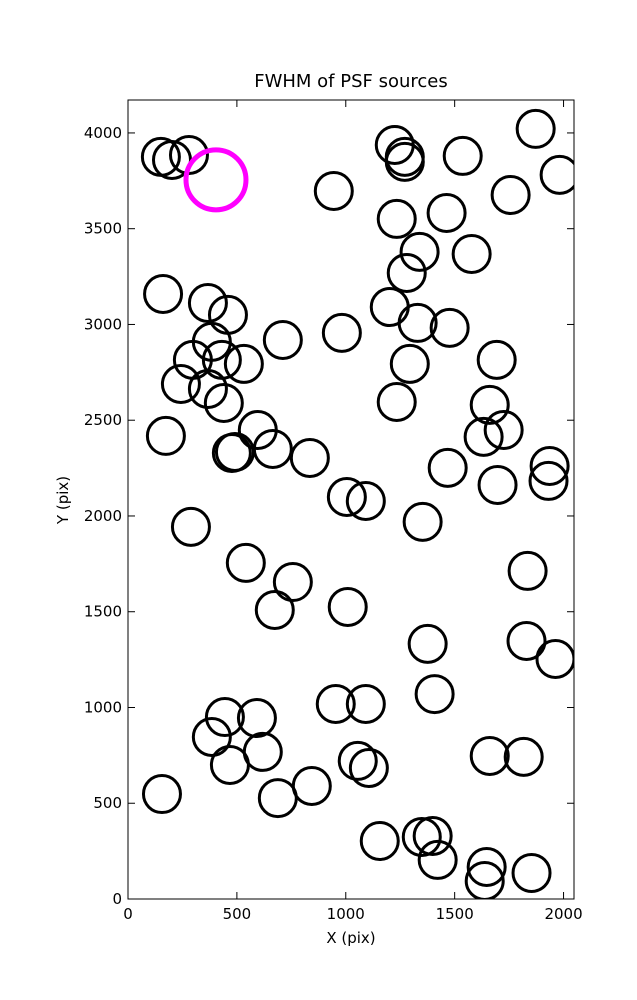 The width and height of the screenshot is (637, 1000). Describe the element at coordinates (350, 938) in the screenshot. I see `x-axis-label: X (pix)` at that location.